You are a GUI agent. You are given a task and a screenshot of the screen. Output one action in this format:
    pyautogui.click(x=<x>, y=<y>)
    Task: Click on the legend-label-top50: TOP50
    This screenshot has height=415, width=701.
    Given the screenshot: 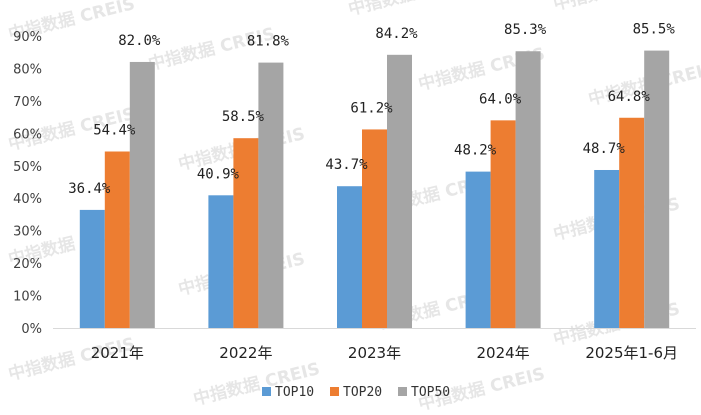 What is the action you would take?
    pyautogui.click(x=430, y=392)
    